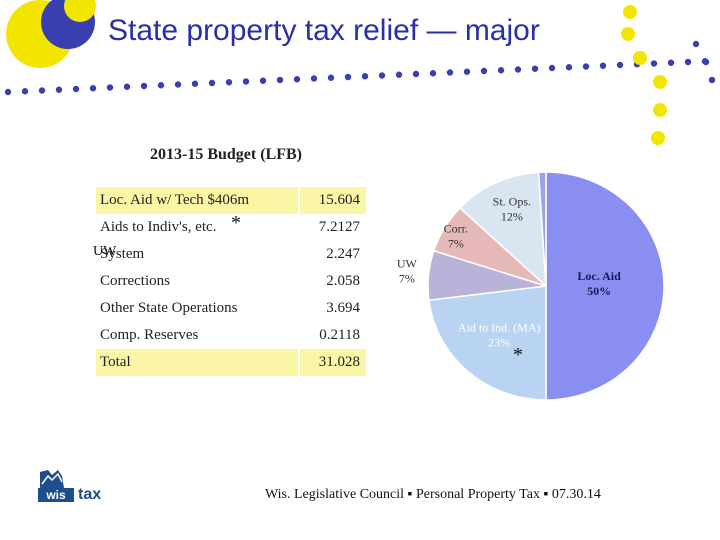  Describe the element at coordinates (499, 342) in the screenshot. I see `pie-percent-label: 23%` at that location.